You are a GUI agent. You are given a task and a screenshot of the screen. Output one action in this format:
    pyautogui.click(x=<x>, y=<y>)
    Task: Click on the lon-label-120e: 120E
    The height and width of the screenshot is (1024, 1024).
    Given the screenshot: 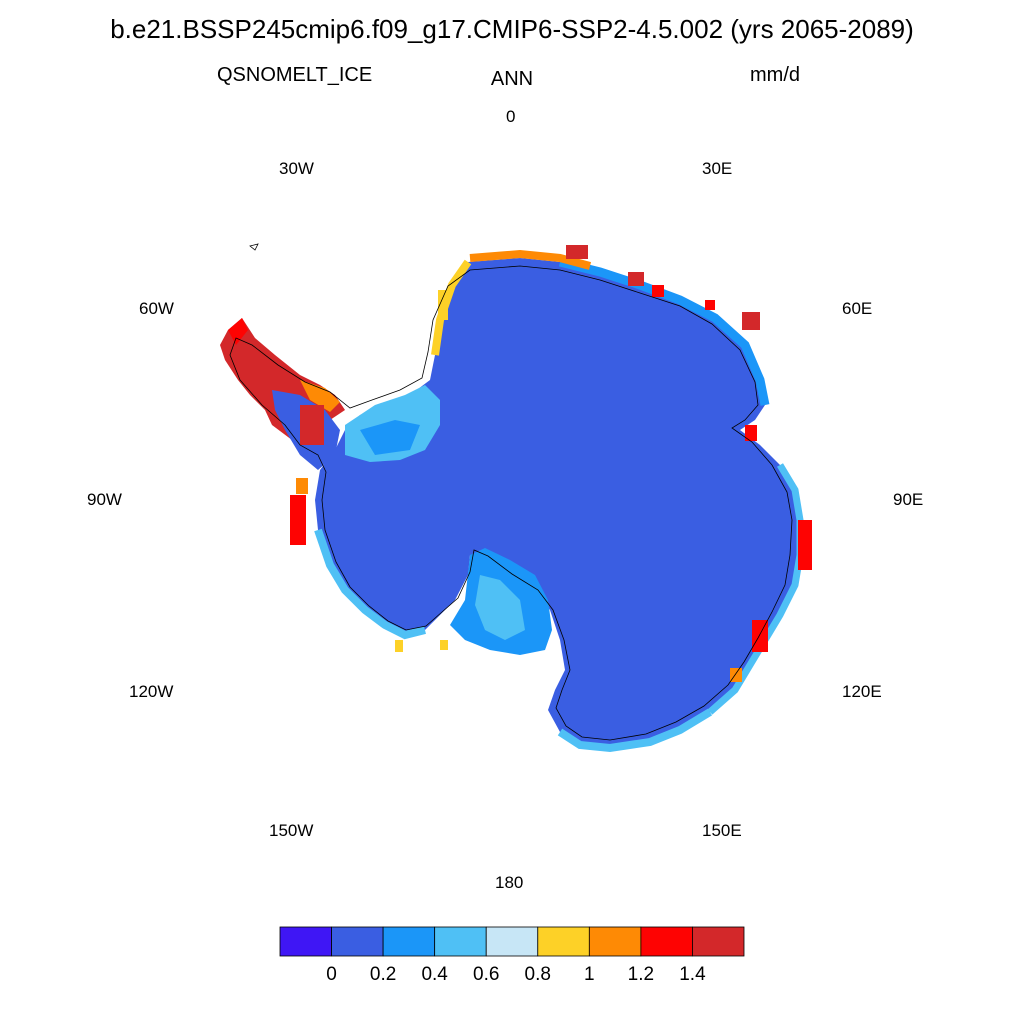 What is the action you would take?
    pyautogui.click(x=862, y=691)
    